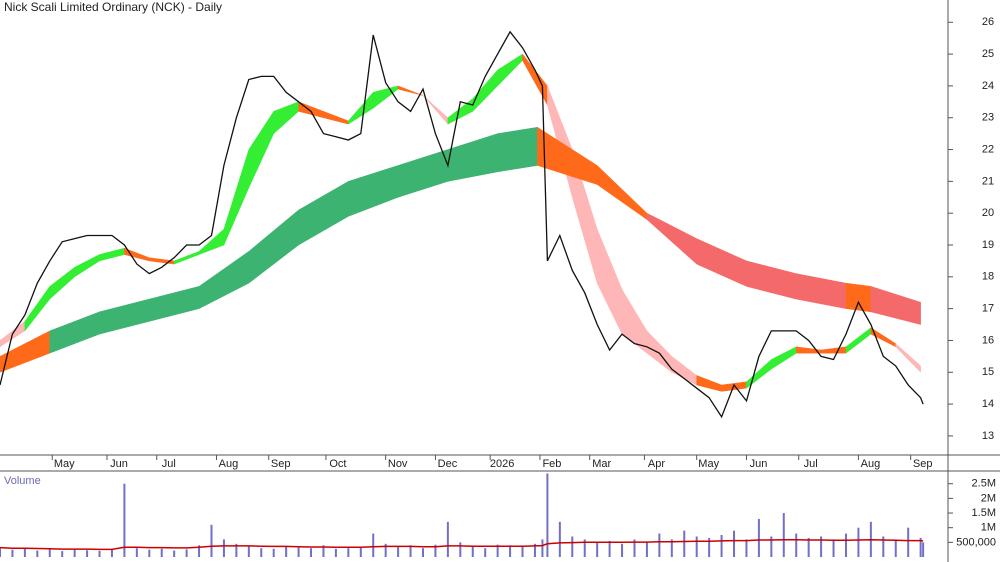 This screenshot has height=562, width=1000. Describe the element at coordinates (988, 86) in the screenshot. I see `y-tick-label: 24` at that location.